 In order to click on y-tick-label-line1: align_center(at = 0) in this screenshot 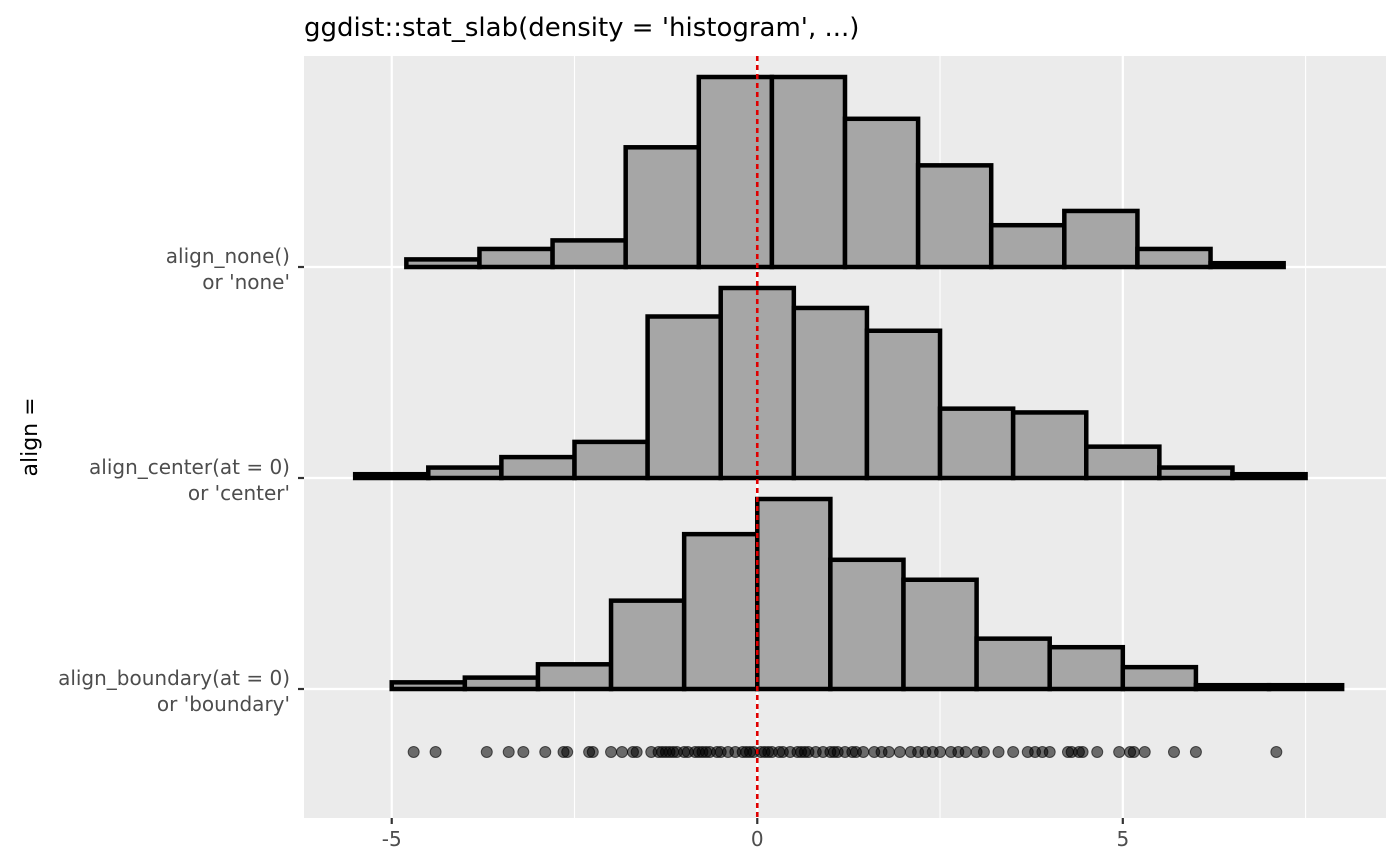, I will do `click(189, 467)`.